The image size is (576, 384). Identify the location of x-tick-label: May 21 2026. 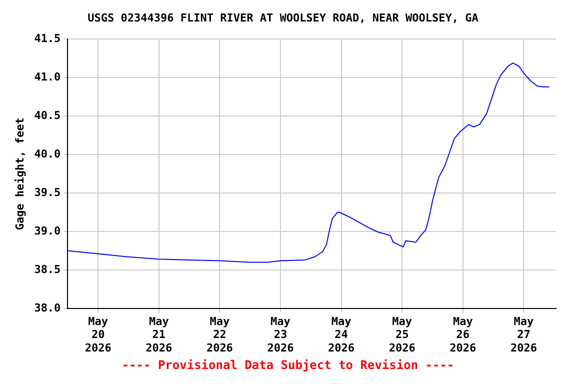
(159, 334).